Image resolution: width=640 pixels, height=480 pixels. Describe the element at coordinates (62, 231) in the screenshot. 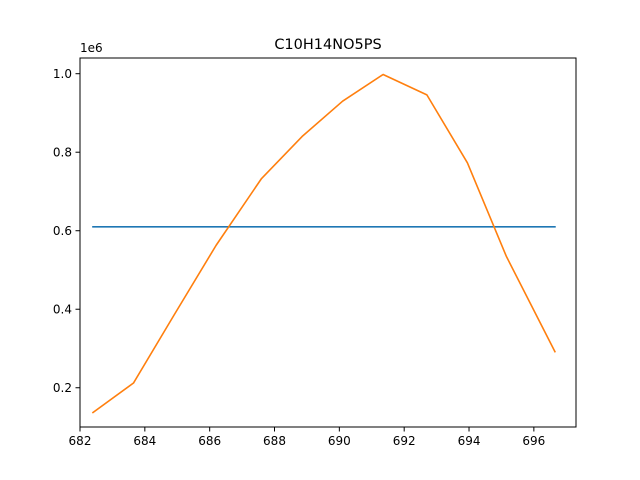

I see `y-tick-label: 0.6` at that location.